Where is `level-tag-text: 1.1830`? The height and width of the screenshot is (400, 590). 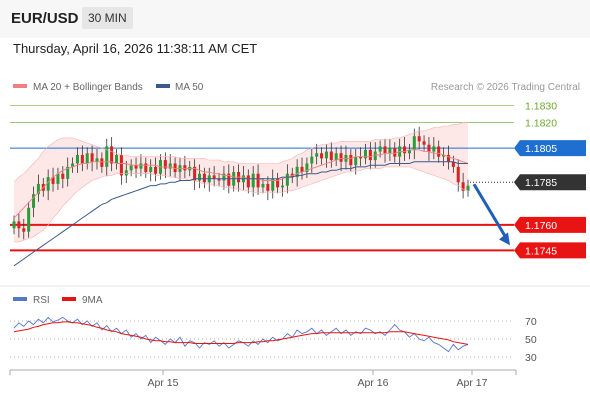 level-tag-text: 1.1830 is located at coordinates (541, 107).